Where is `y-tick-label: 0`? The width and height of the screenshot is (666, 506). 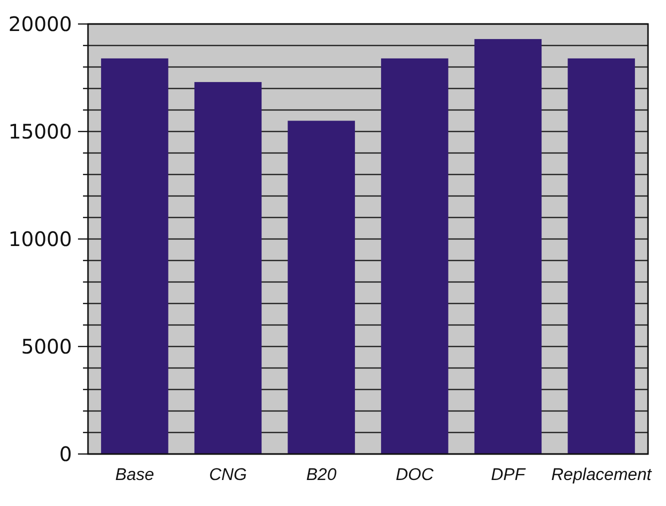
y-tick-label: 0 is located at coordinates (65, 454).